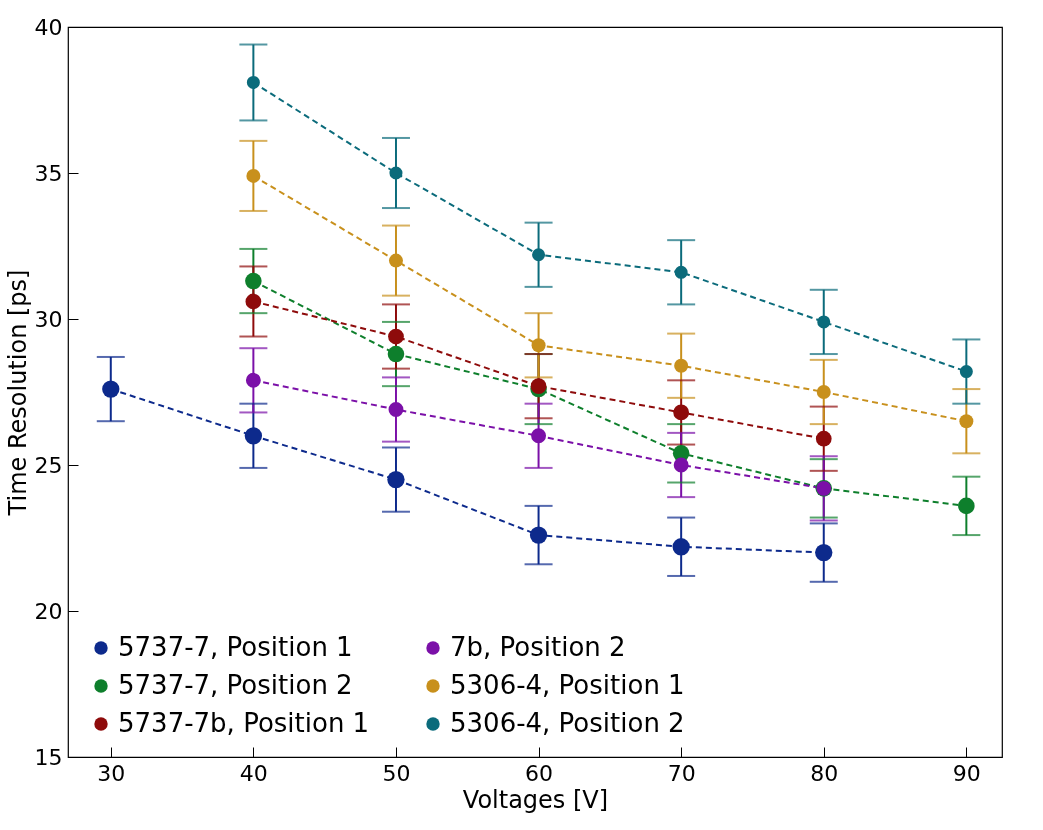  I want to click on x-tick-label: 40, so click(253, 773).